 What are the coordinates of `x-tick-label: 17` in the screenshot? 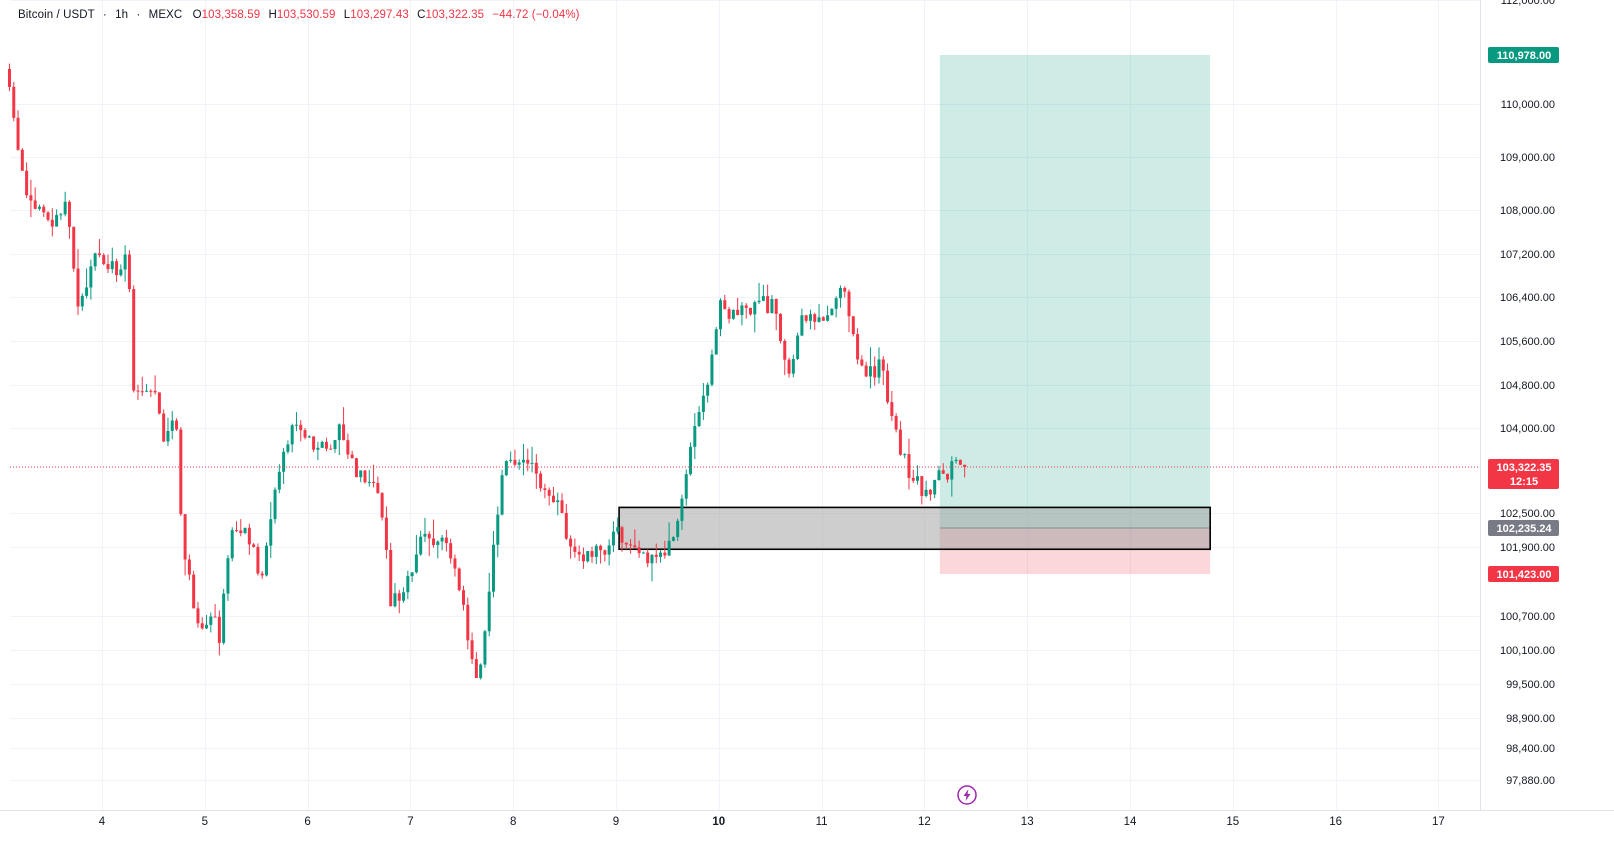 It's located at (1438, 822).